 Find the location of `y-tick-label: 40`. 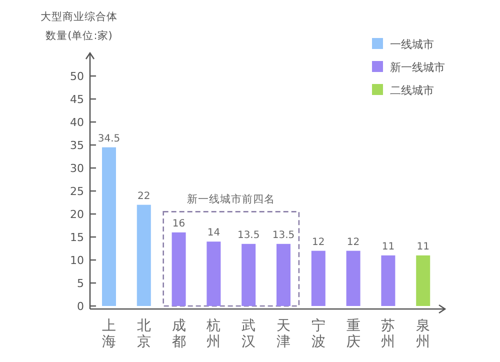

y-tick-label: 40 is located at coordinates (77, 122).